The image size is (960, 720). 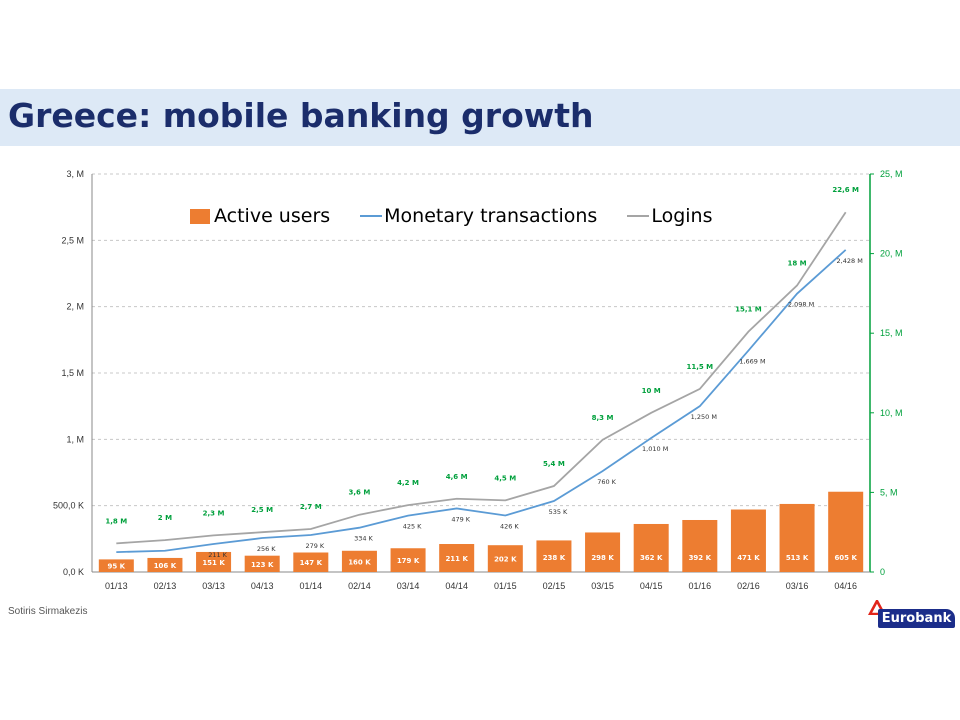 I want to click on x-tick-label: 01/15, so click(x=505, y=586).